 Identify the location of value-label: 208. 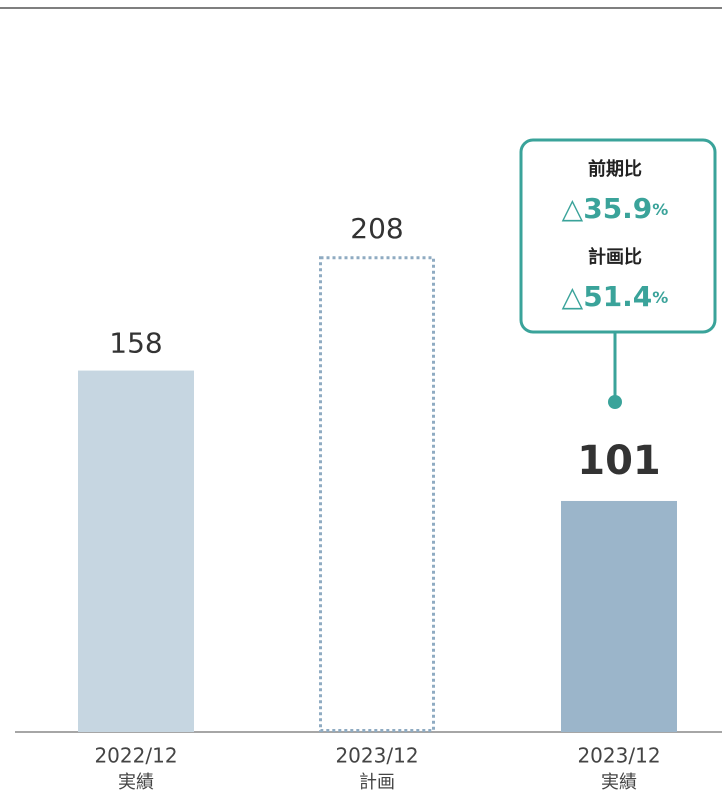
(376, 228).